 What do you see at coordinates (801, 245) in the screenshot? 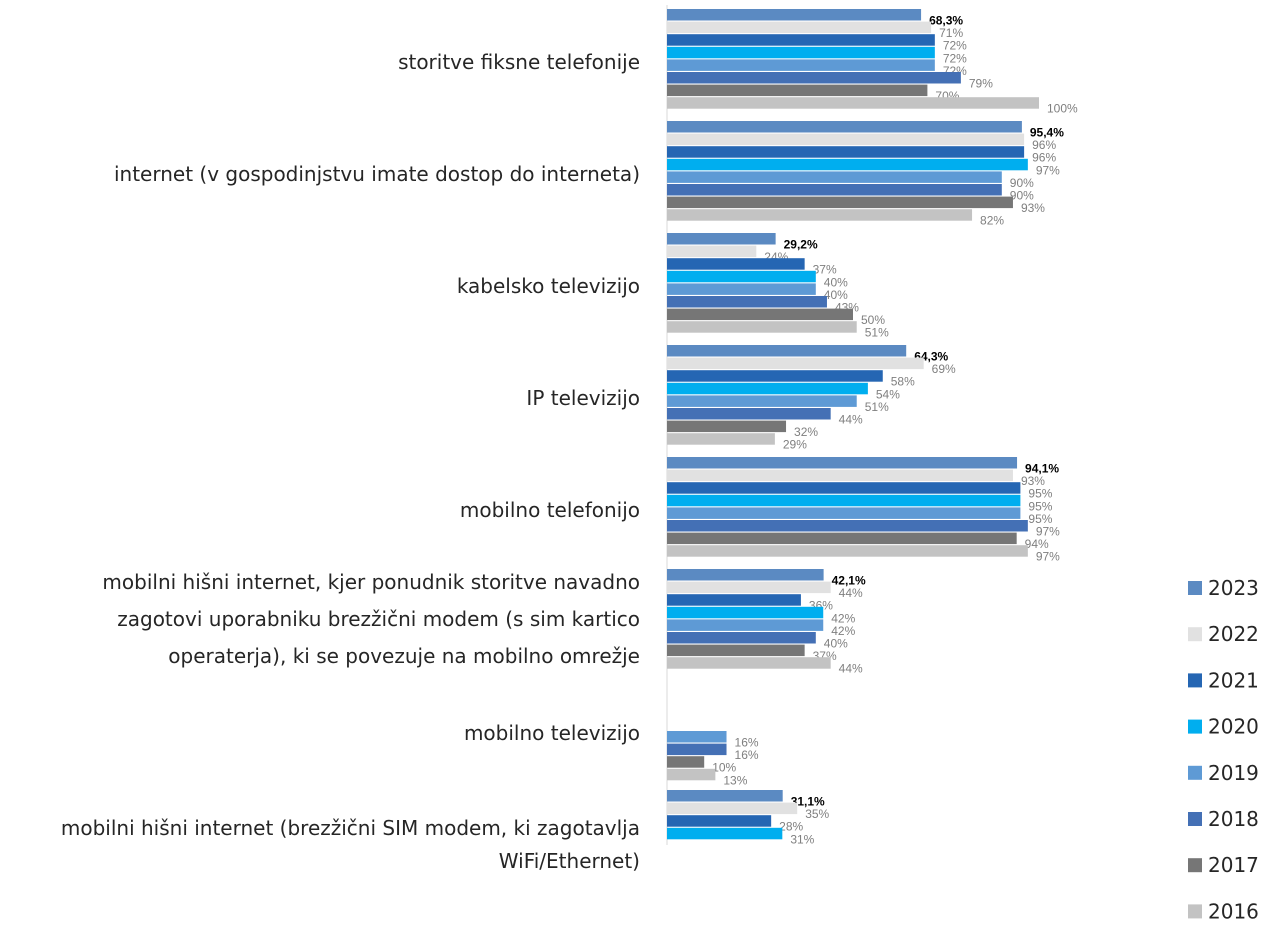
I see `data-label-2023: 29,2%` at bounding box center [801, 245].